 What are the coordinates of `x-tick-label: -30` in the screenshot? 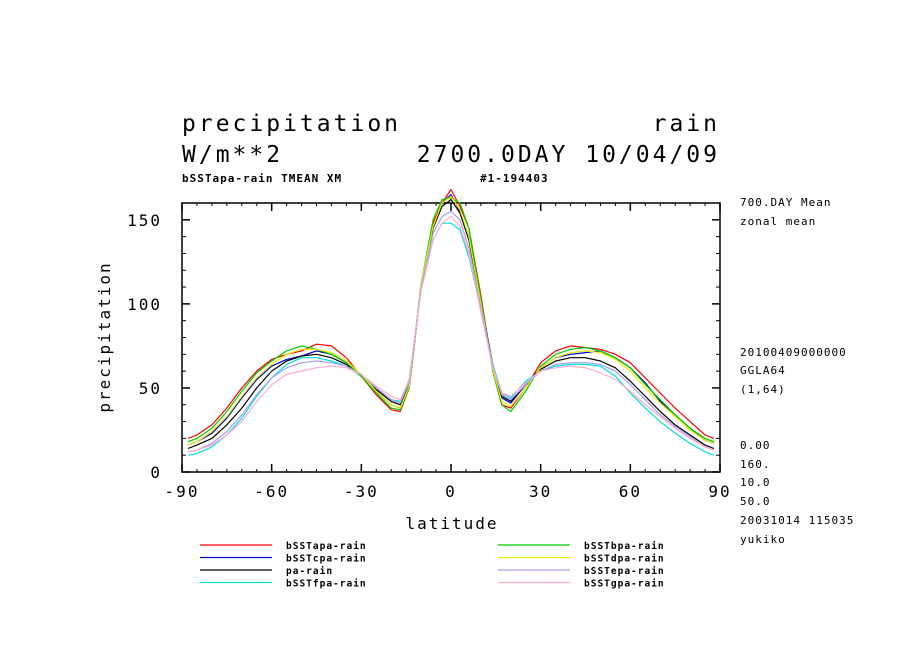 It's located at (361, 491).